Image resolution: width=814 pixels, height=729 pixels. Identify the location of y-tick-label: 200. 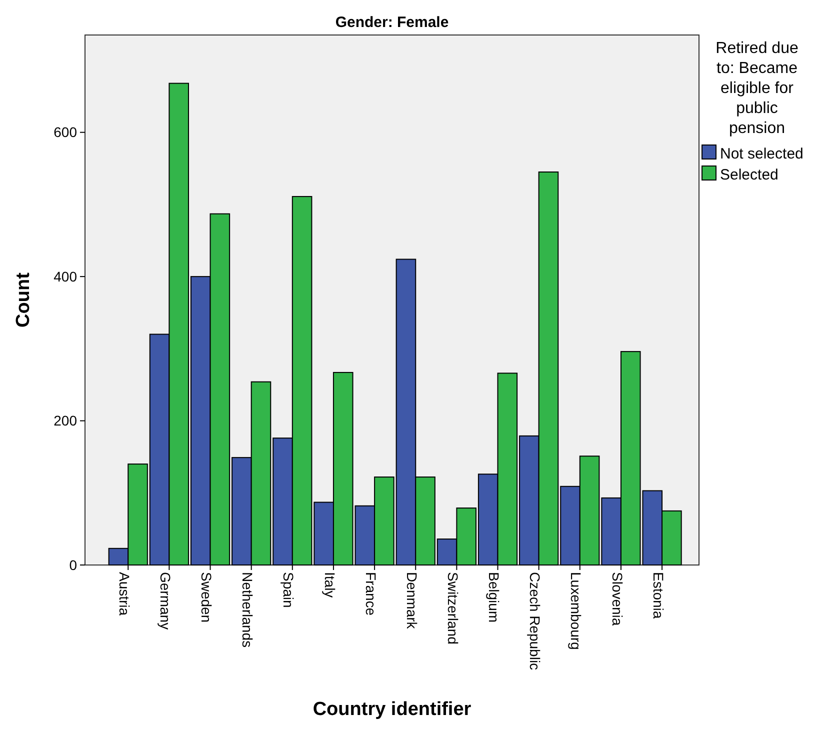
(66, 420).